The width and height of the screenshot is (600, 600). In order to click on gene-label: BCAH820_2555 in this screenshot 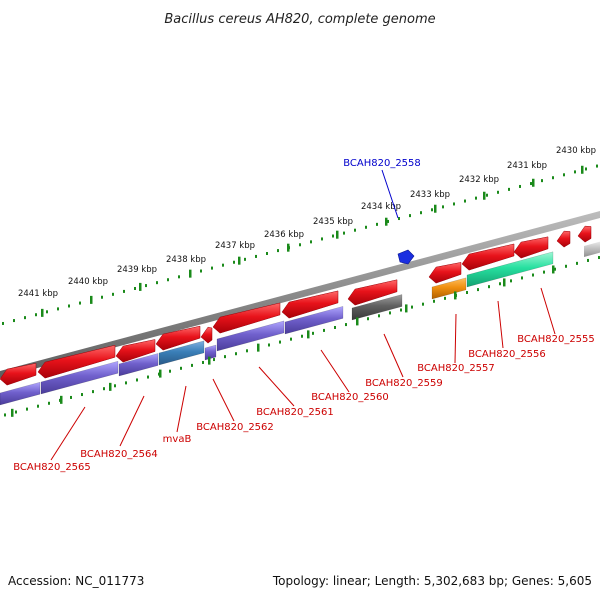, I will do `click(556, 339)`.